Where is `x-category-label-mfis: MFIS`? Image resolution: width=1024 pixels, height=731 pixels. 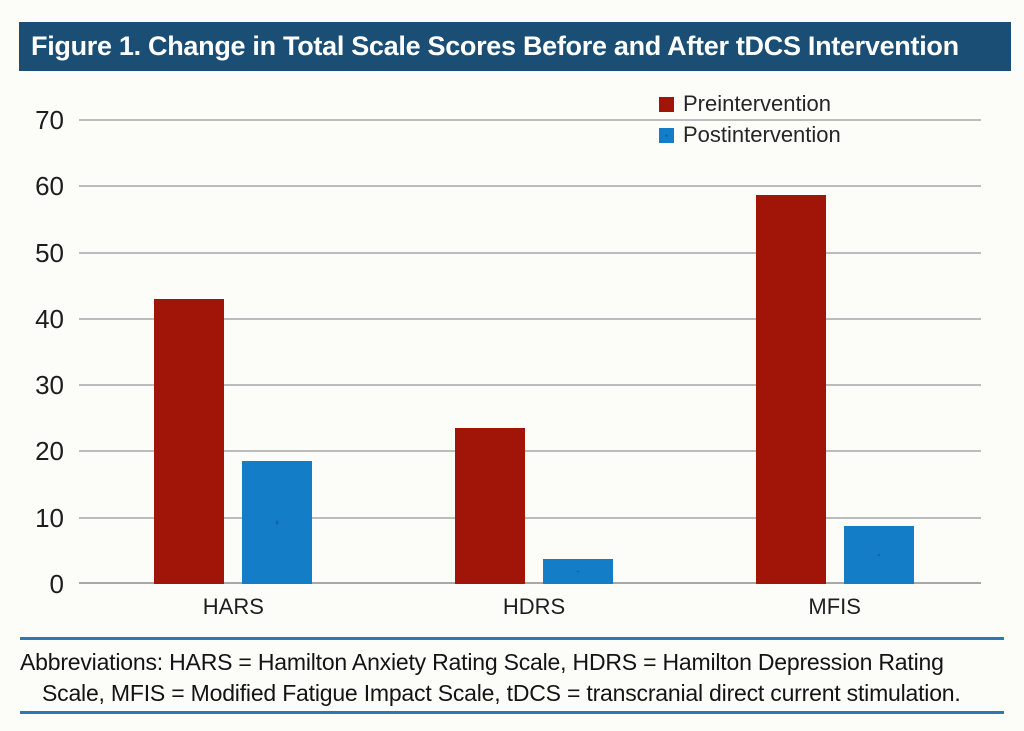
x-category-label-mfis: MFIS is located at coordinates (834, 606).